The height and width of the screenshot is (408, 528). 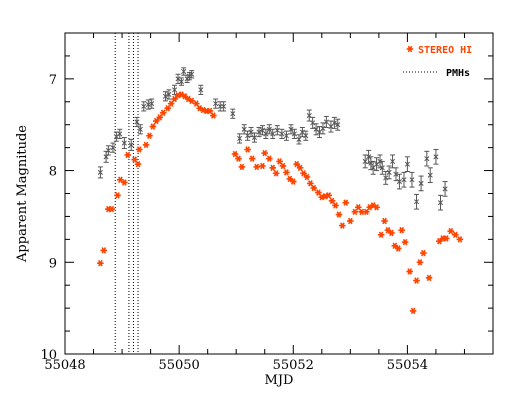 I want to click on y-axis-label: Apparent Magnitude, so click(x=22, y=194).